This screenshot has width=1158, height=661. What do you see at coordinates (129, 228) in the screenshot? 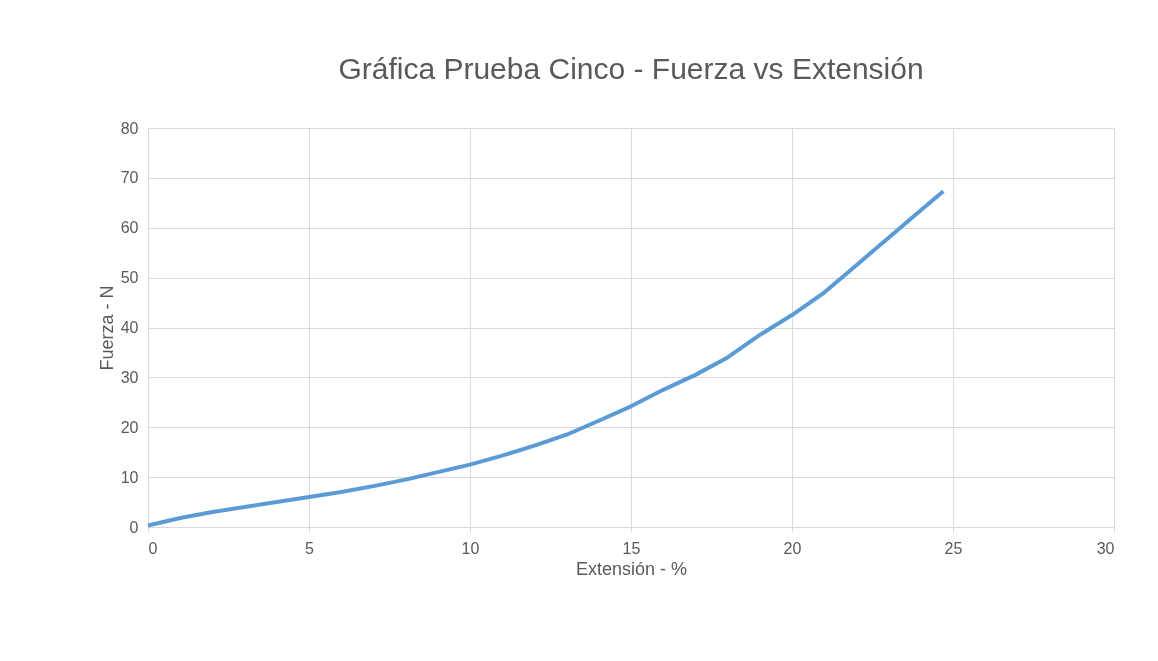
I see `y-tick-label: 60` at bounding box center [129, 228].